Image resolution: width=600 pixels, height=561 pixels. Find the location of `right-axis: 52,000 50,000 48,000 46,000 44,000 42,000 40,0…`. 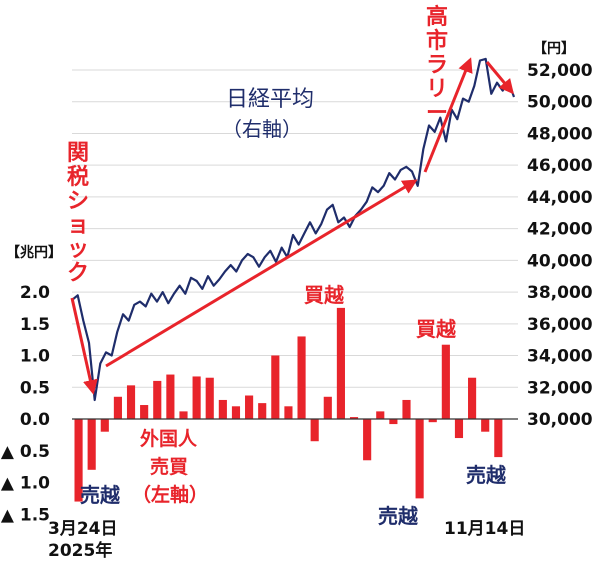

right-axis: 52,000 50,000 48,000 46,000 44,000 42,000 40,0… is located at coordinates (560, 245).